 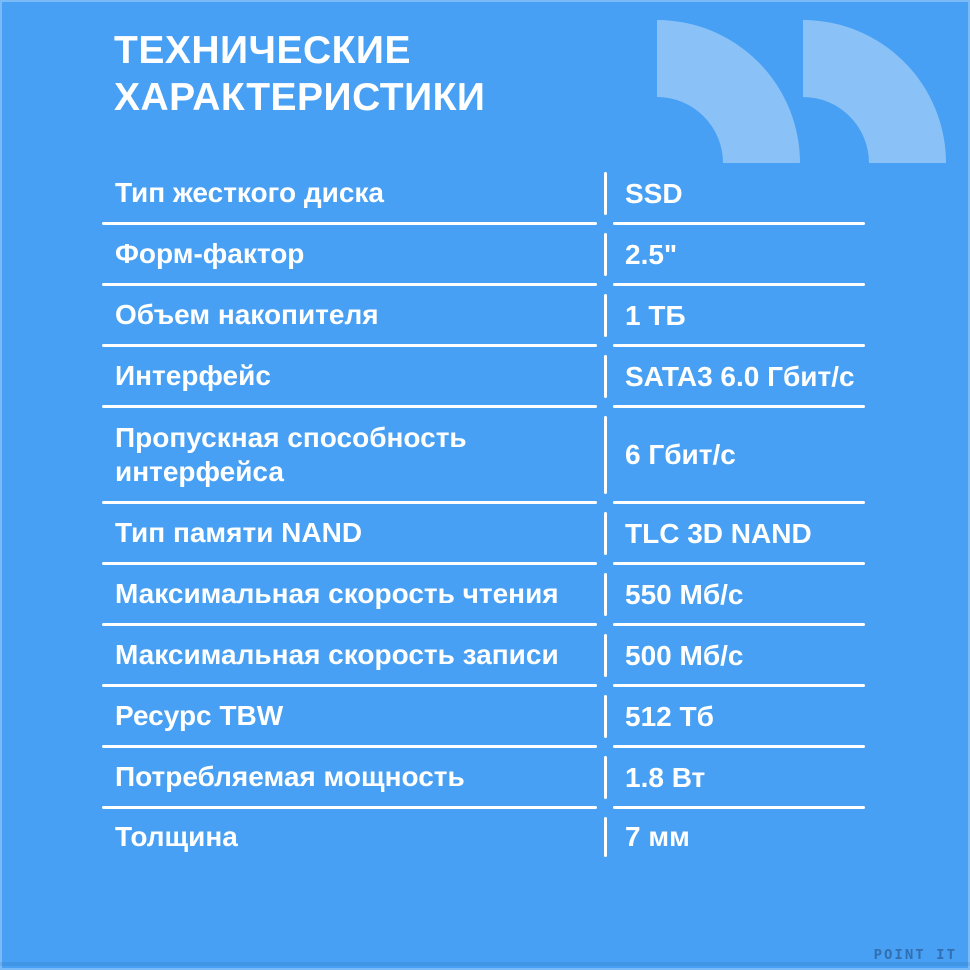 What do you see at coordinates (483, 194) in the screenshot?
I see `table-row: Тип жесткого диска SSD` at bounding box center [483, 194].